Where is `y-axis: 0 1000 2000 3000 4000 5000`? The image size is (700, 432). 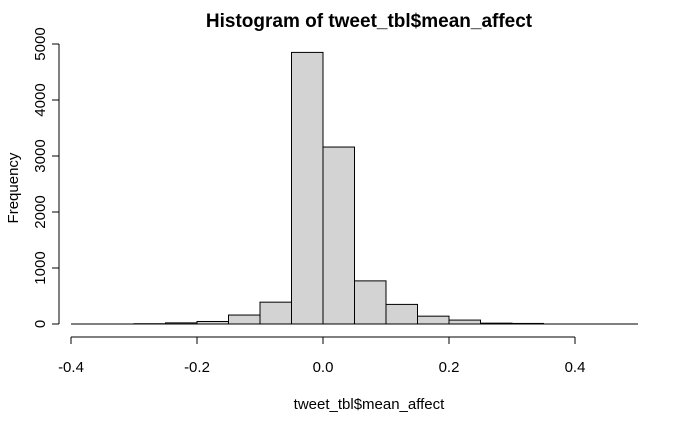 y-axis: 0 1000 2000 3000 4000 5000 is located at coordinates (46, 177).